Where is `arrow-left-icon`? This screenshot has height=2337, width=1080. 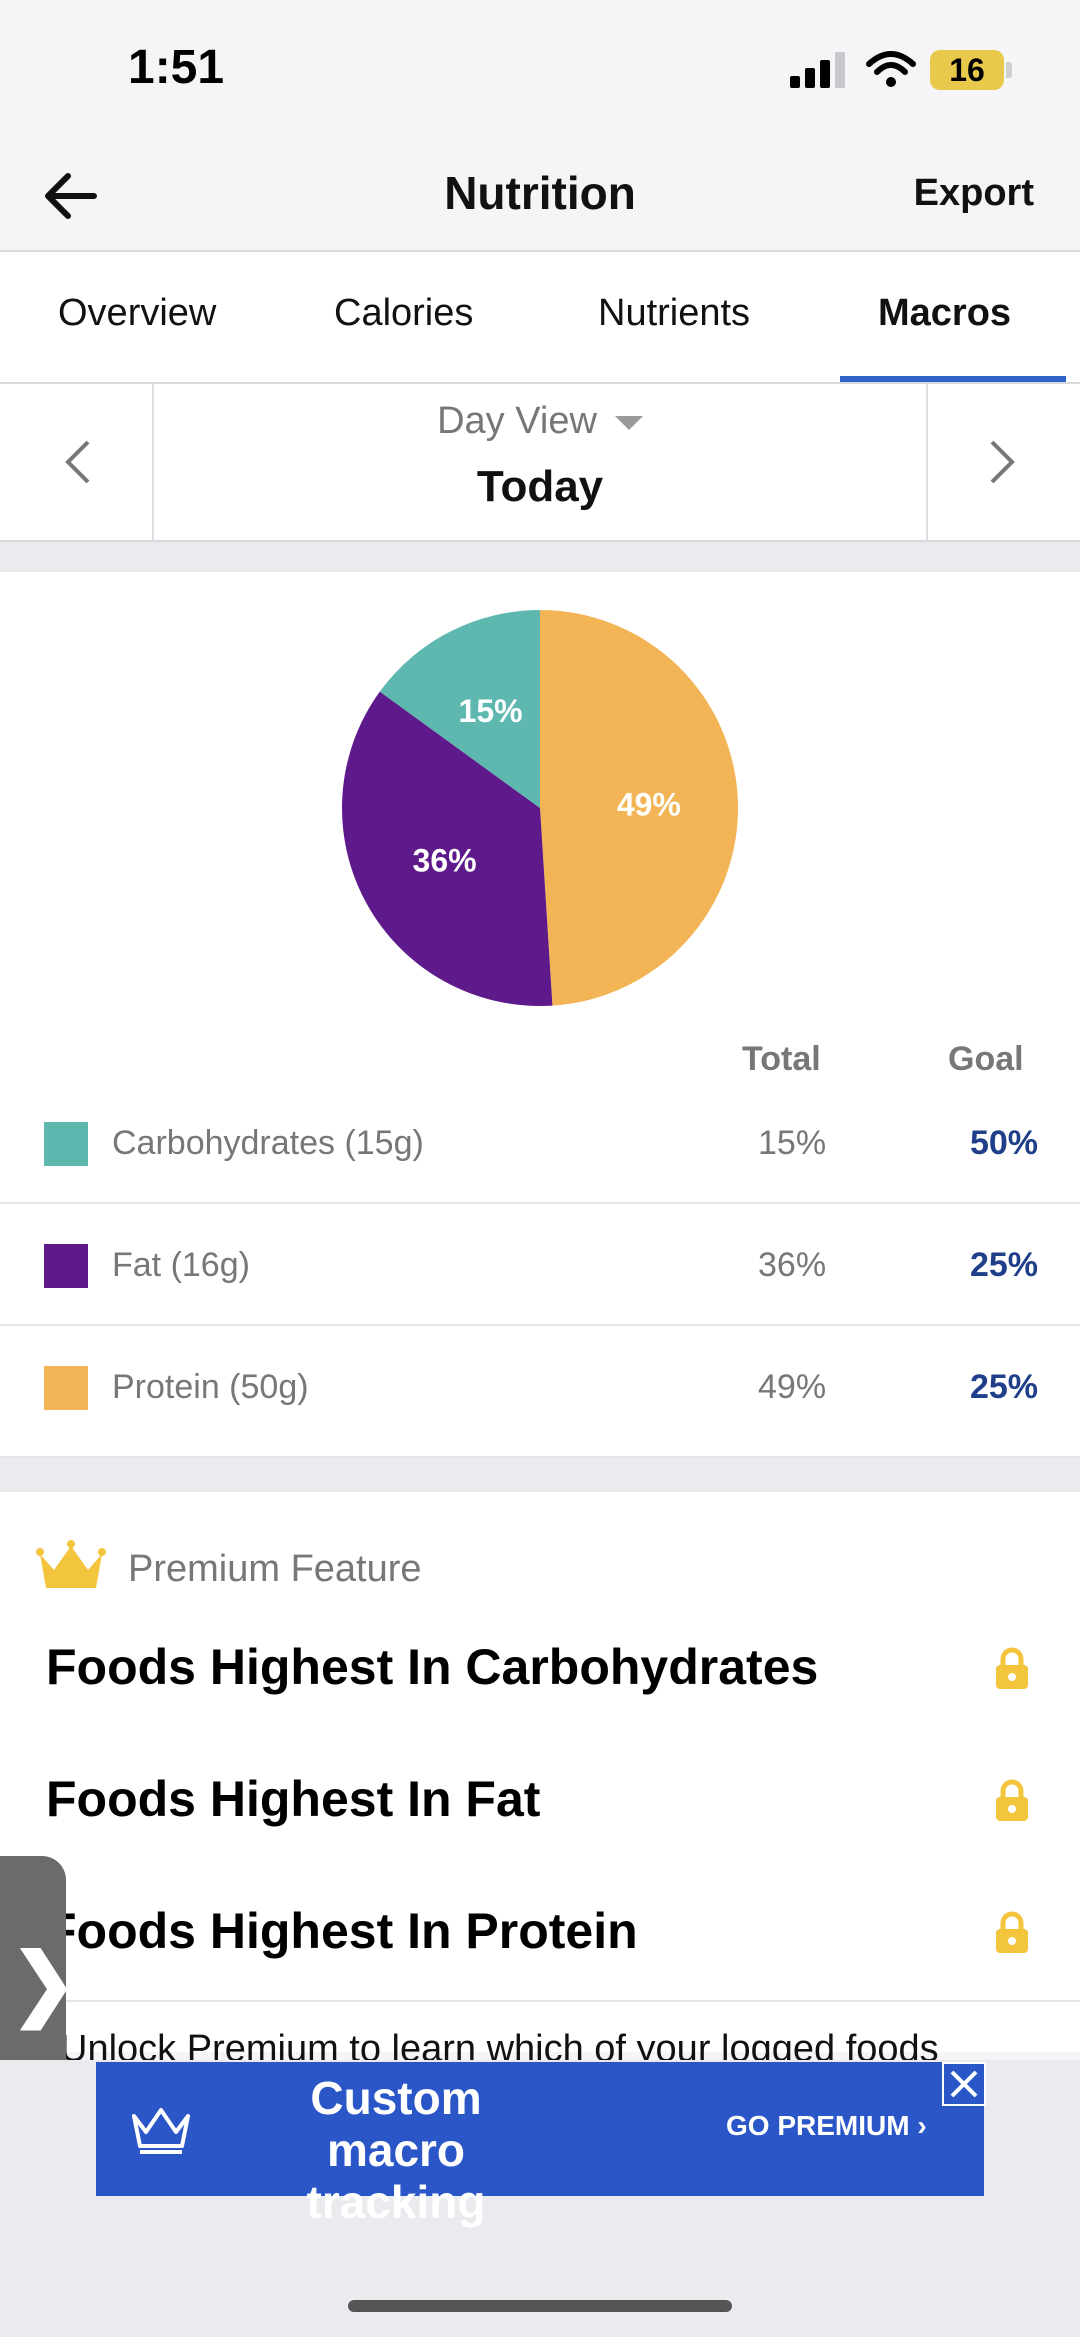 arrow-left-icon is located at coordinates (70, 196).